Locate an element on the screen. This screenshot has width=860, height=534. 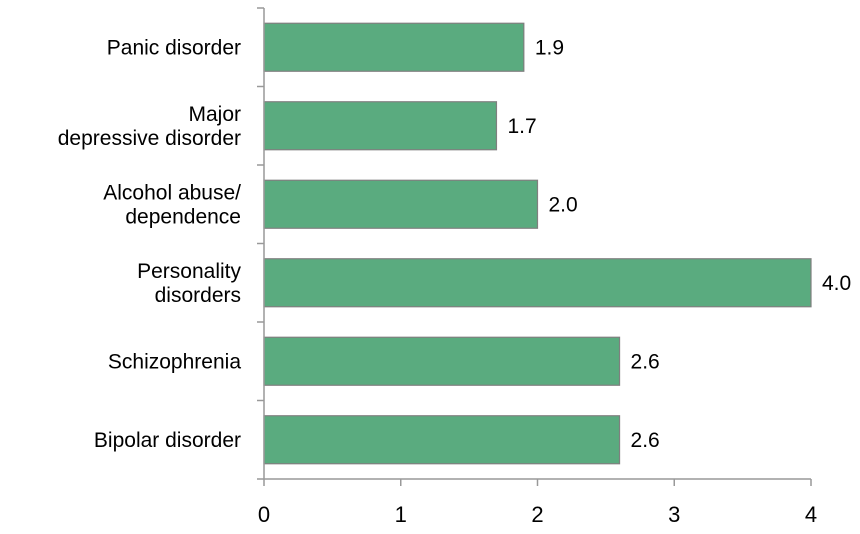
x-tick-label: 3 is located at coordinates (674, 514).